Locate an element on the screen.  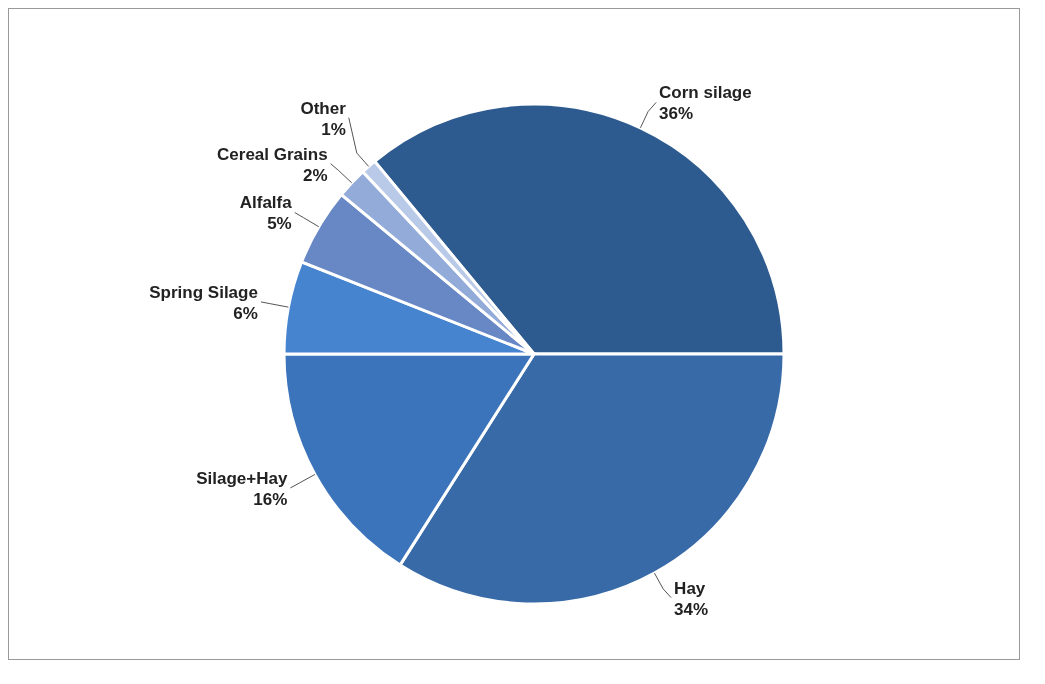
slice-label: Other is located at coordinates (323, 108).